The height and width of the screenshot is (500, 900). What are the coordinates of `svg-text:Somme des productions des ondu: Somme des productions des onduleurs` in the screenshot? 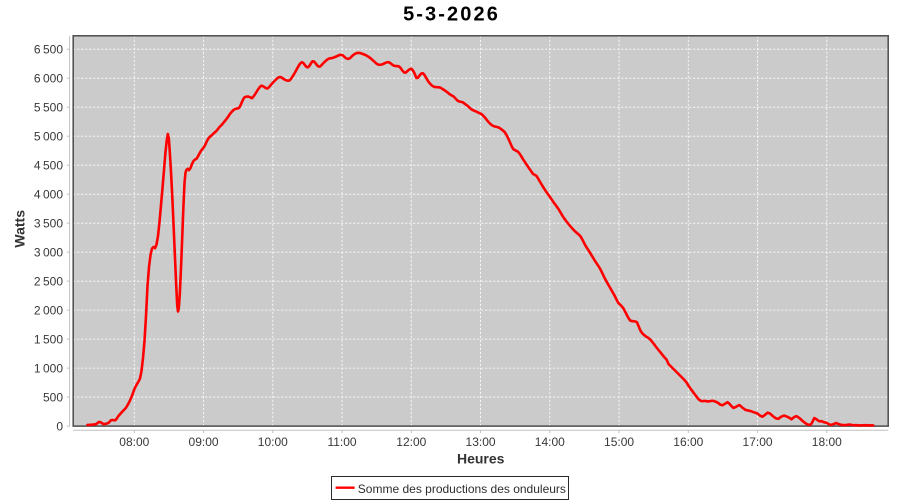 It's located at (462, 489).